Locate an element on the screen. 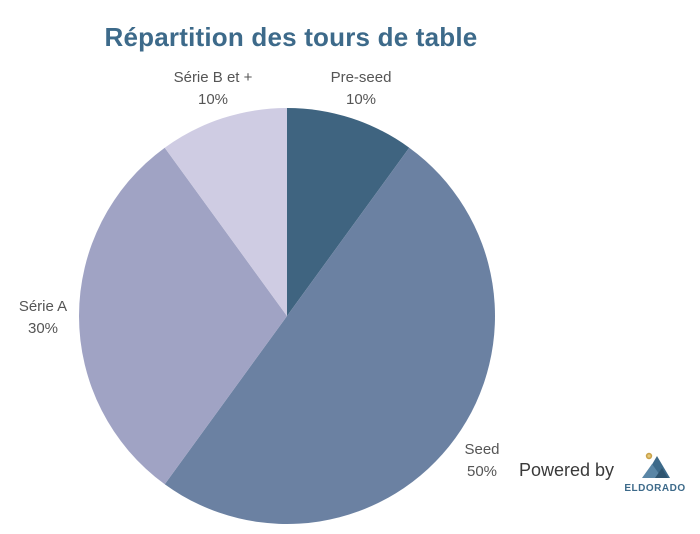  slice-value-label: 30% is located at coordinates (43, 328).